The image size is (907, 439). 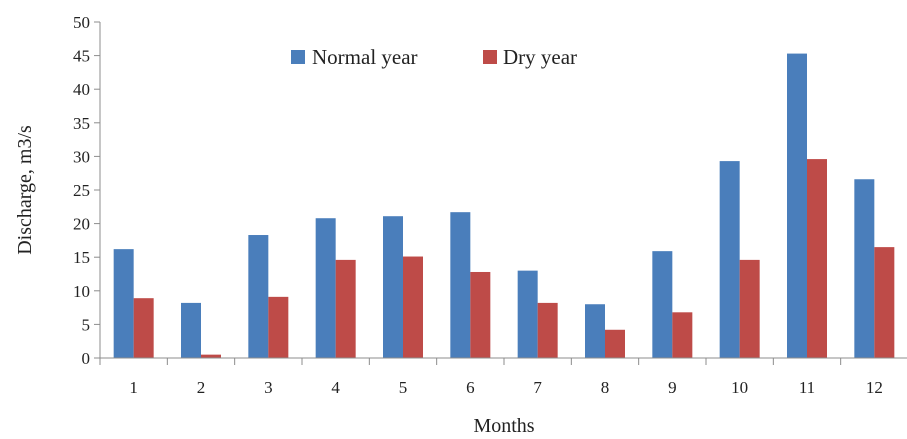 What do you see at coordinates (81, 22) in the screenshot?
I see `y-tick-label: 50` at bounding box center [81, 22].